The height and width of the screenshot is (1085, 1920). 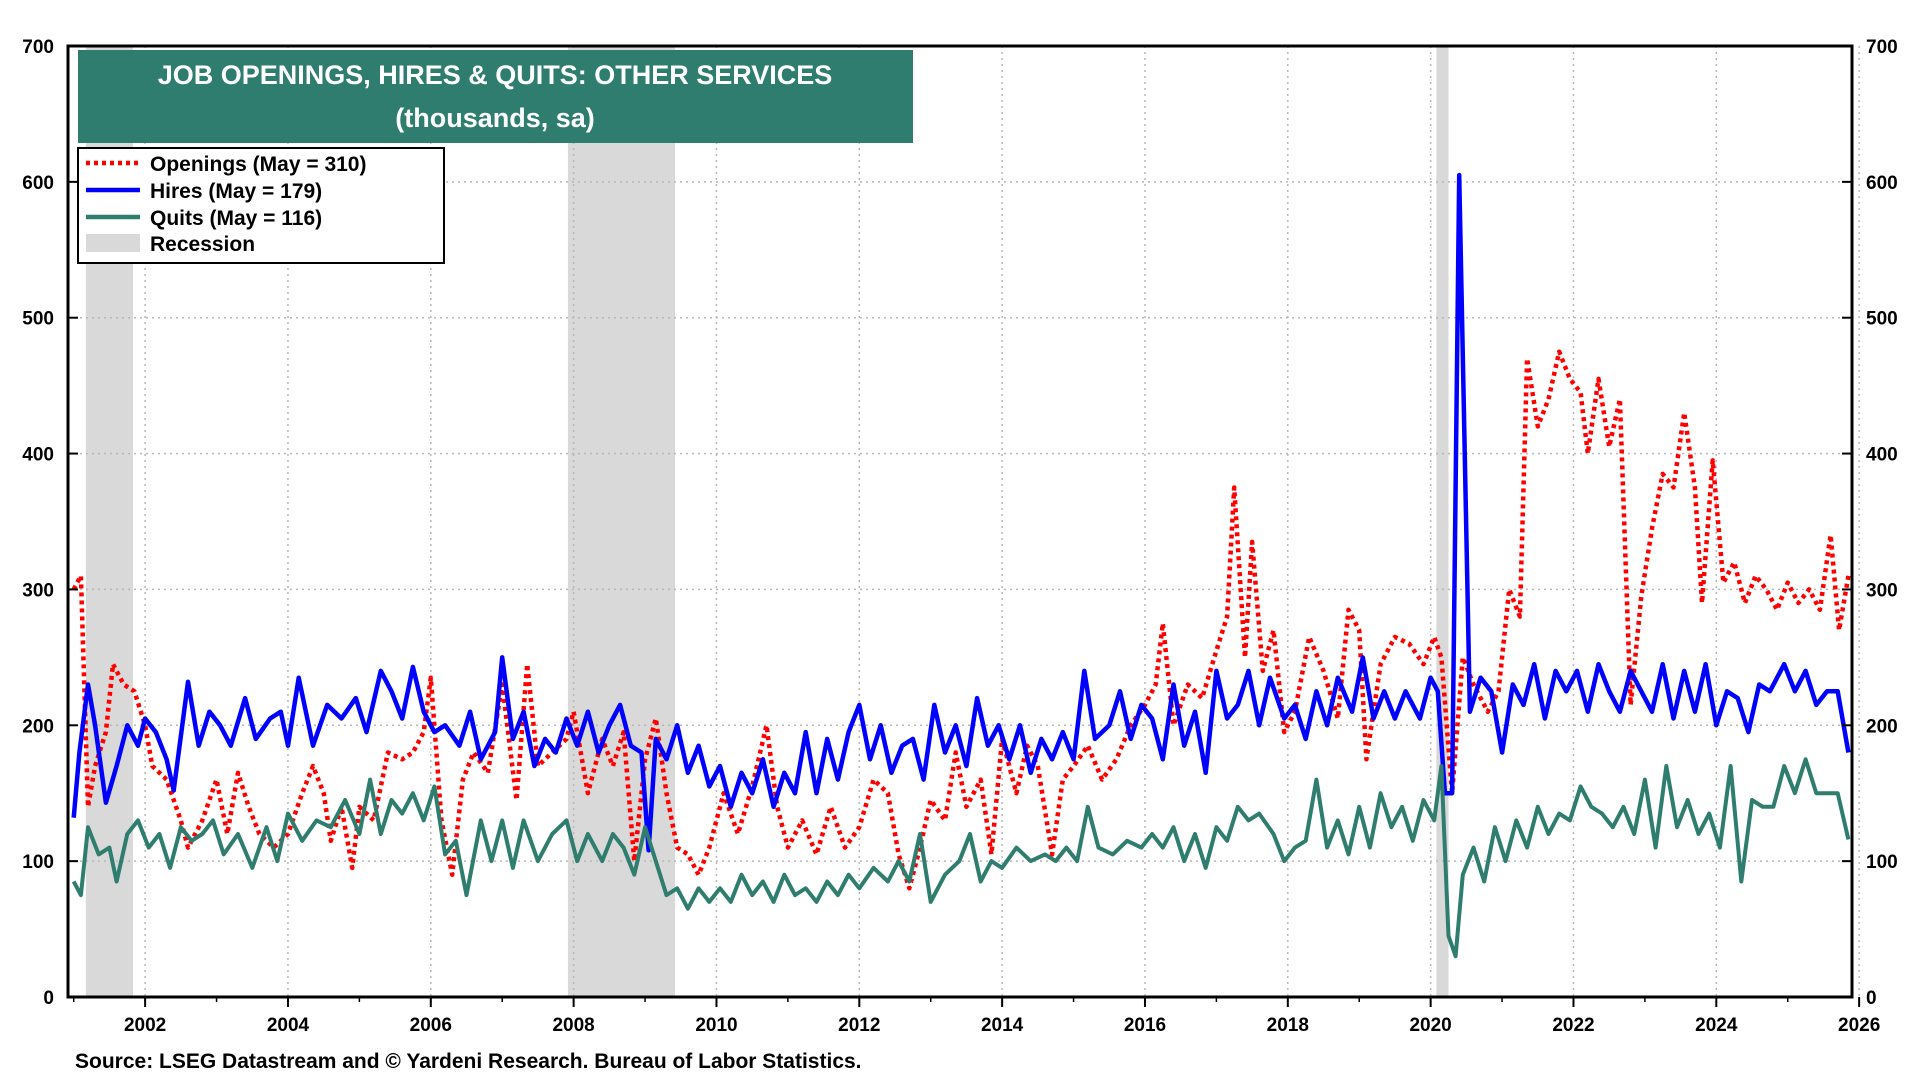 I want to click on legend-recession-swatch, so click(x=113, y=243).